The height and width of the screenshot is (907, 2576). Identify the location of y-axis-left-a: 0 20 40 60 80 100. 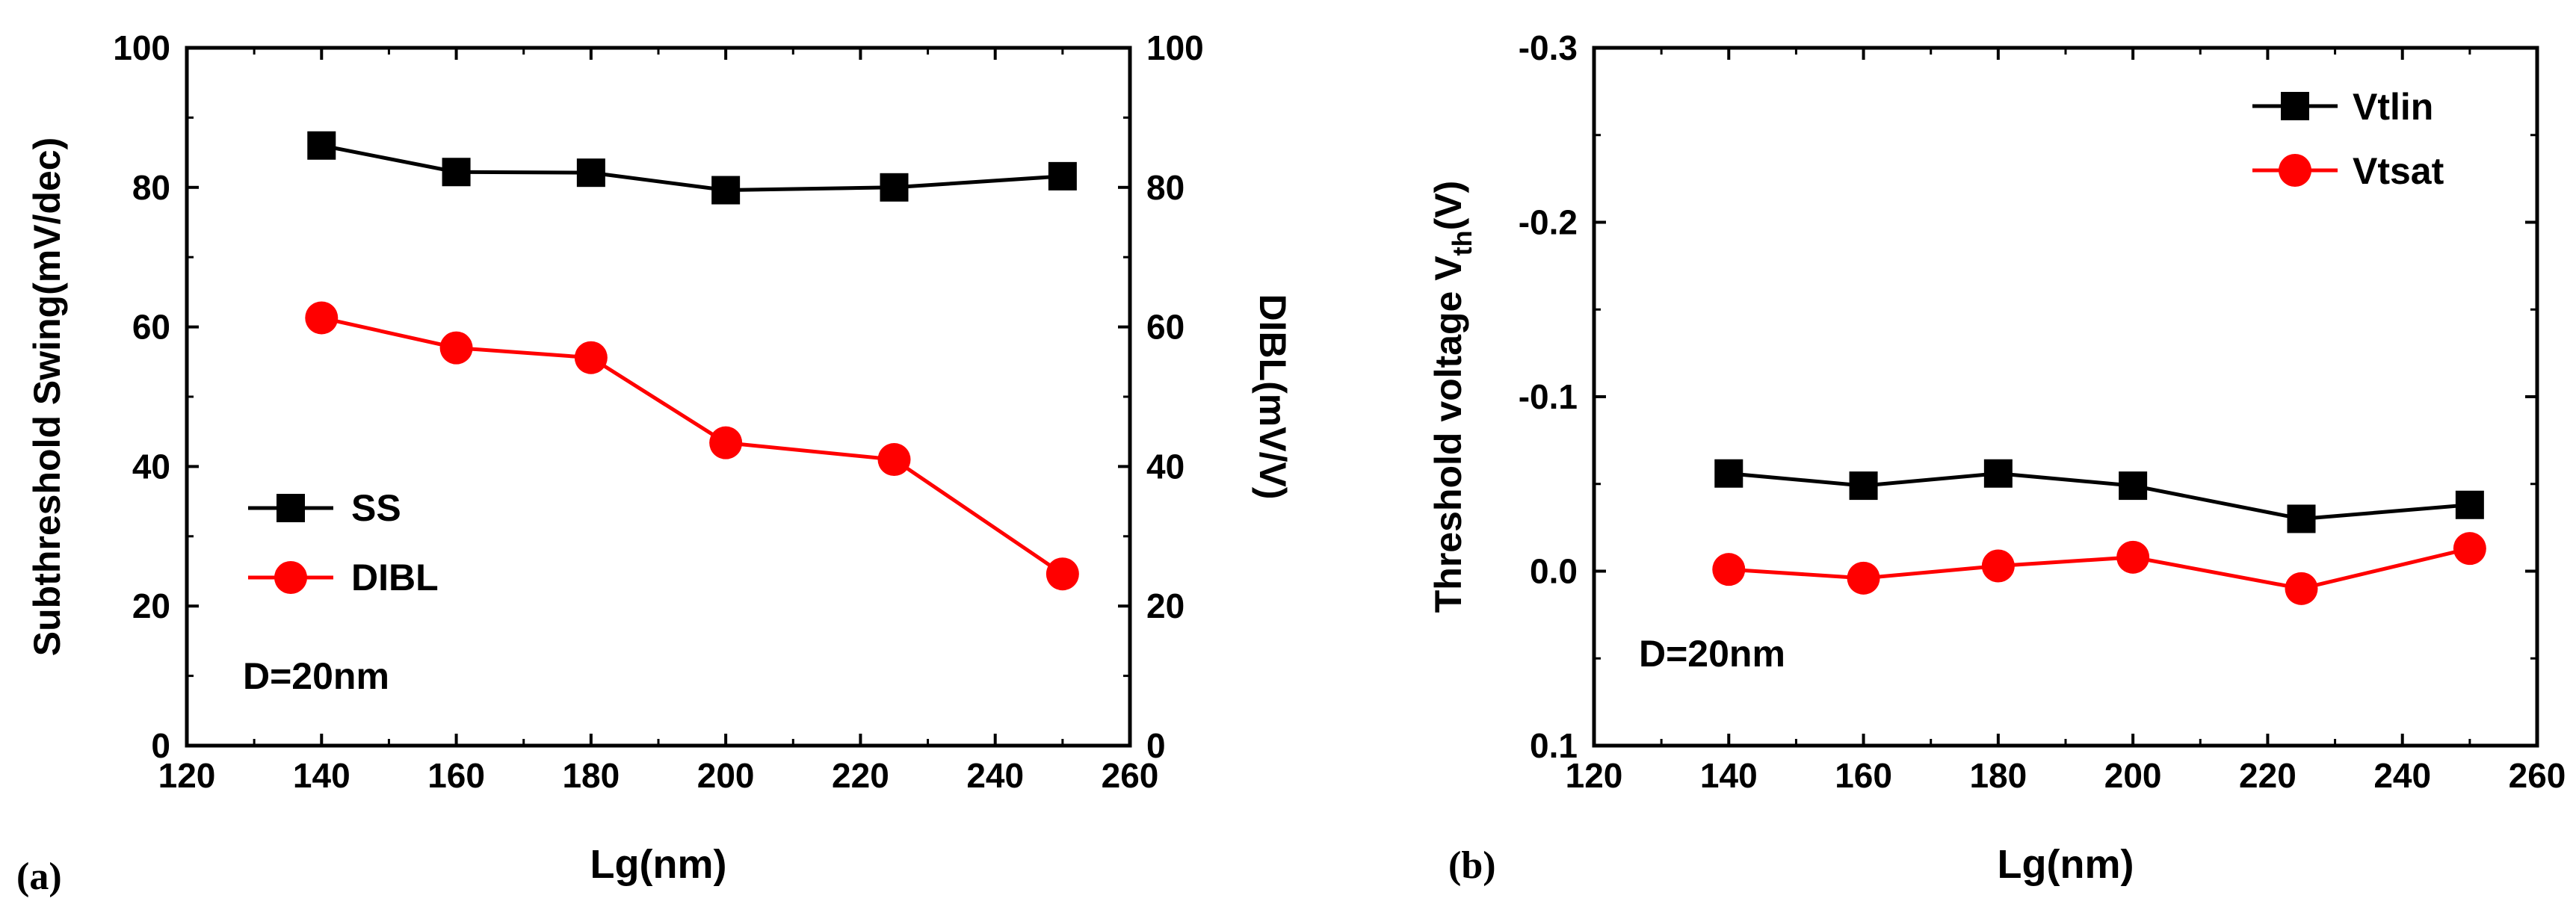
(156, 396).